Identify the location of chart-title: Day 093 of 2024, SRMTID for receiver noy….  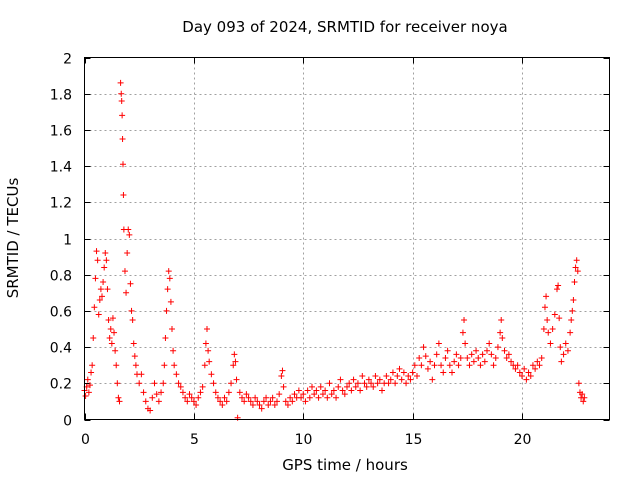
(344, 27).